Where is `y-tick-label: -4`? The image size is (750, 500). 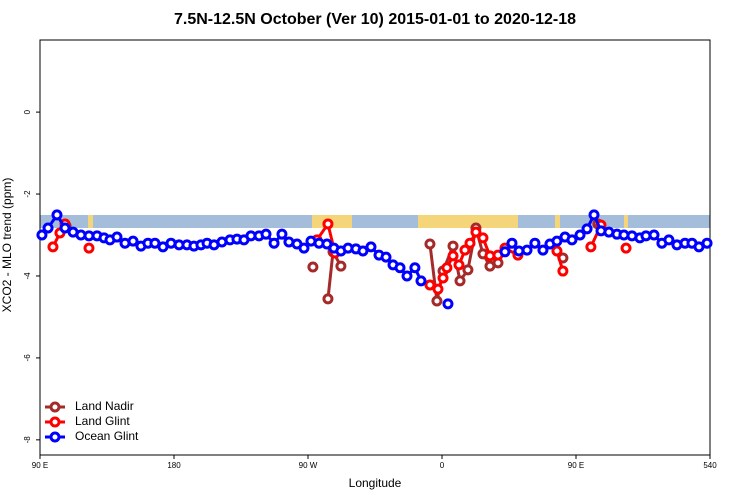
y-tick-label: -4 is located at coordinates (27, 276).